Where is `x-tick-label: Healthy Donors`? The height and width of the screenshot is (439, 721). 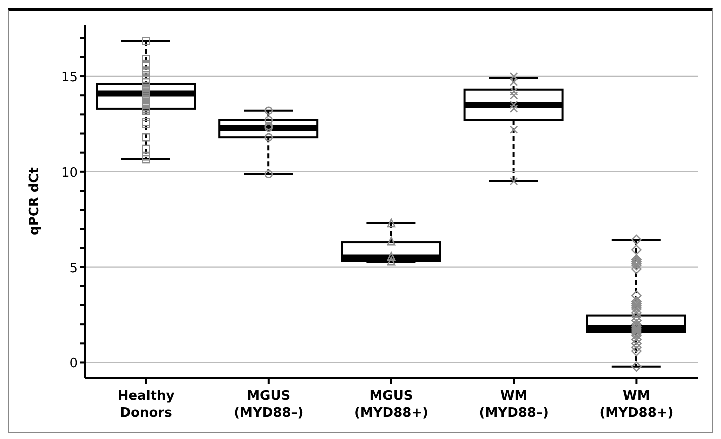
x-tick-label: Healthy Donors is located at coordinates (147, 405).